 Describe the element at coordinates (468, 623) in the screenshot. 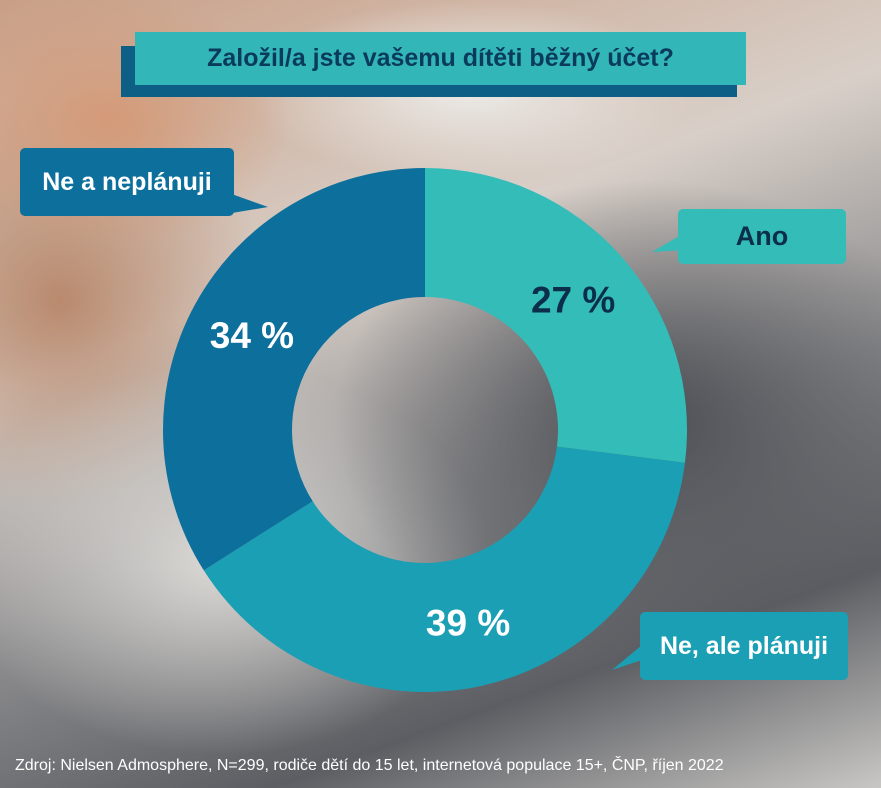

I see `value-label-ne-ale-planuji: 39 %` at that location.